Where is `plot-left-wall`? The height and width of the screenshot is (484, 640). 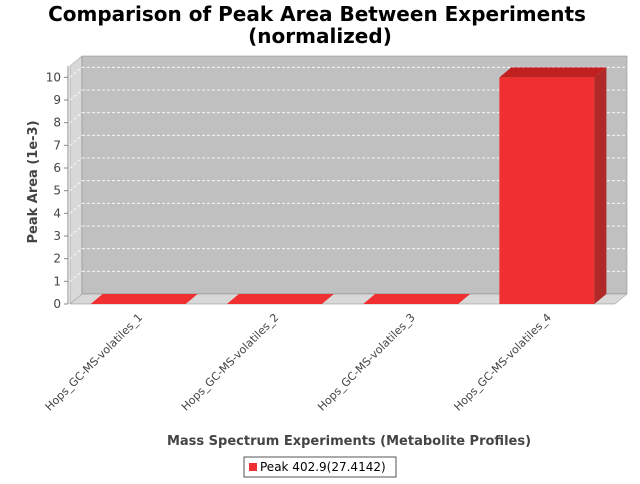 plot-left-wall is located at coordinates (76, 180).